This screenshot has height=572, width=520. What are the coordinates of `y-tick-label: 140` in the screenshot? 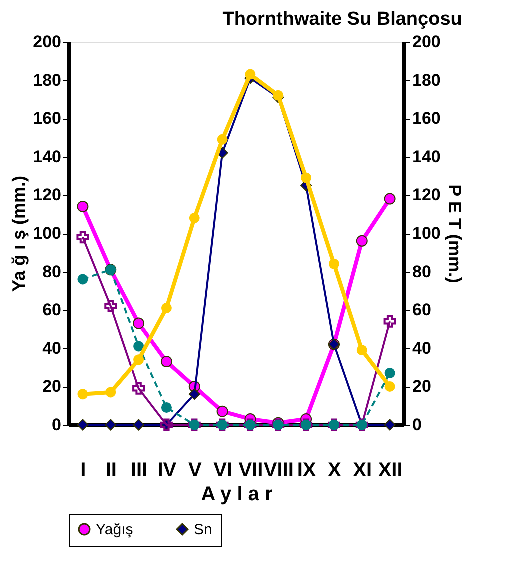 It's located at (47, 156).